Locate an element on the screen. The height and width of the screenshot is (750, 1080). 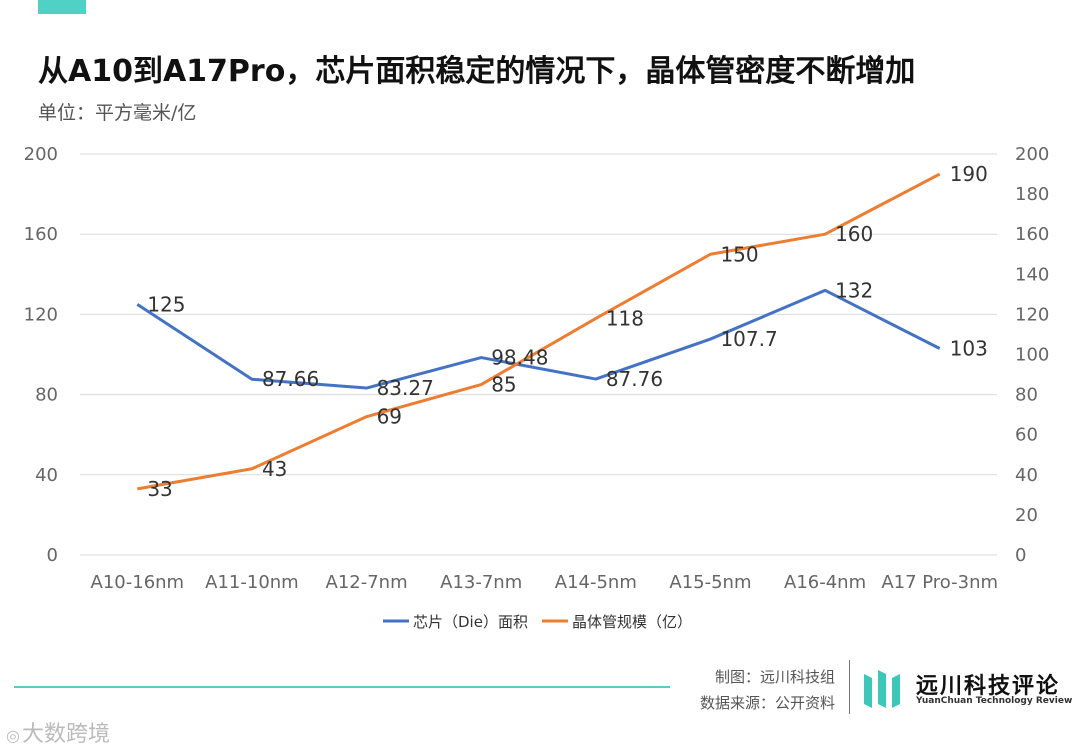
left-tick-label: 80 is located at coordinates (46, 395).